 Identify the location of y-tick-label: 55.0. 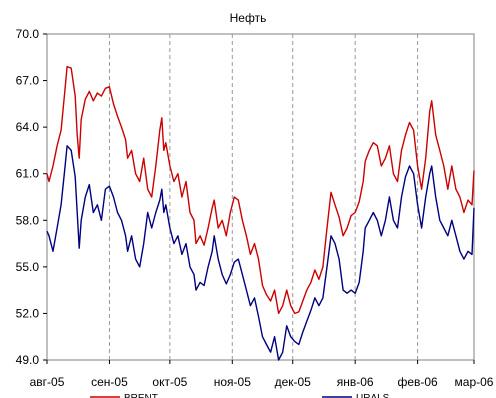
(28, 267).